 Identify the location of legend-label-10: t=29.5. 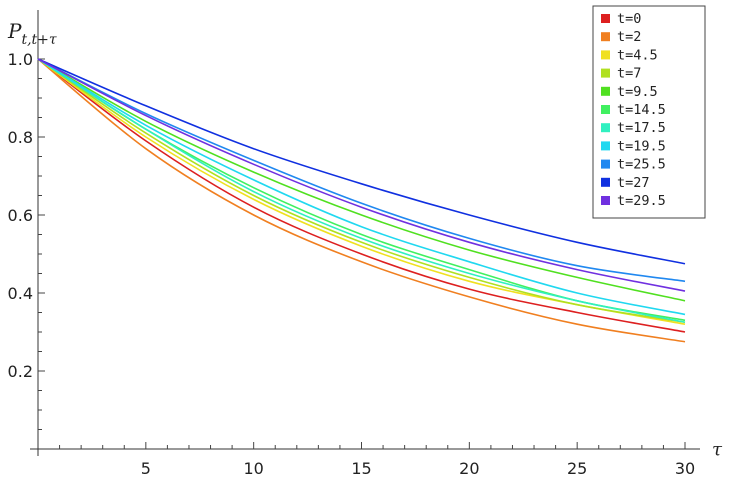
(641, 201).